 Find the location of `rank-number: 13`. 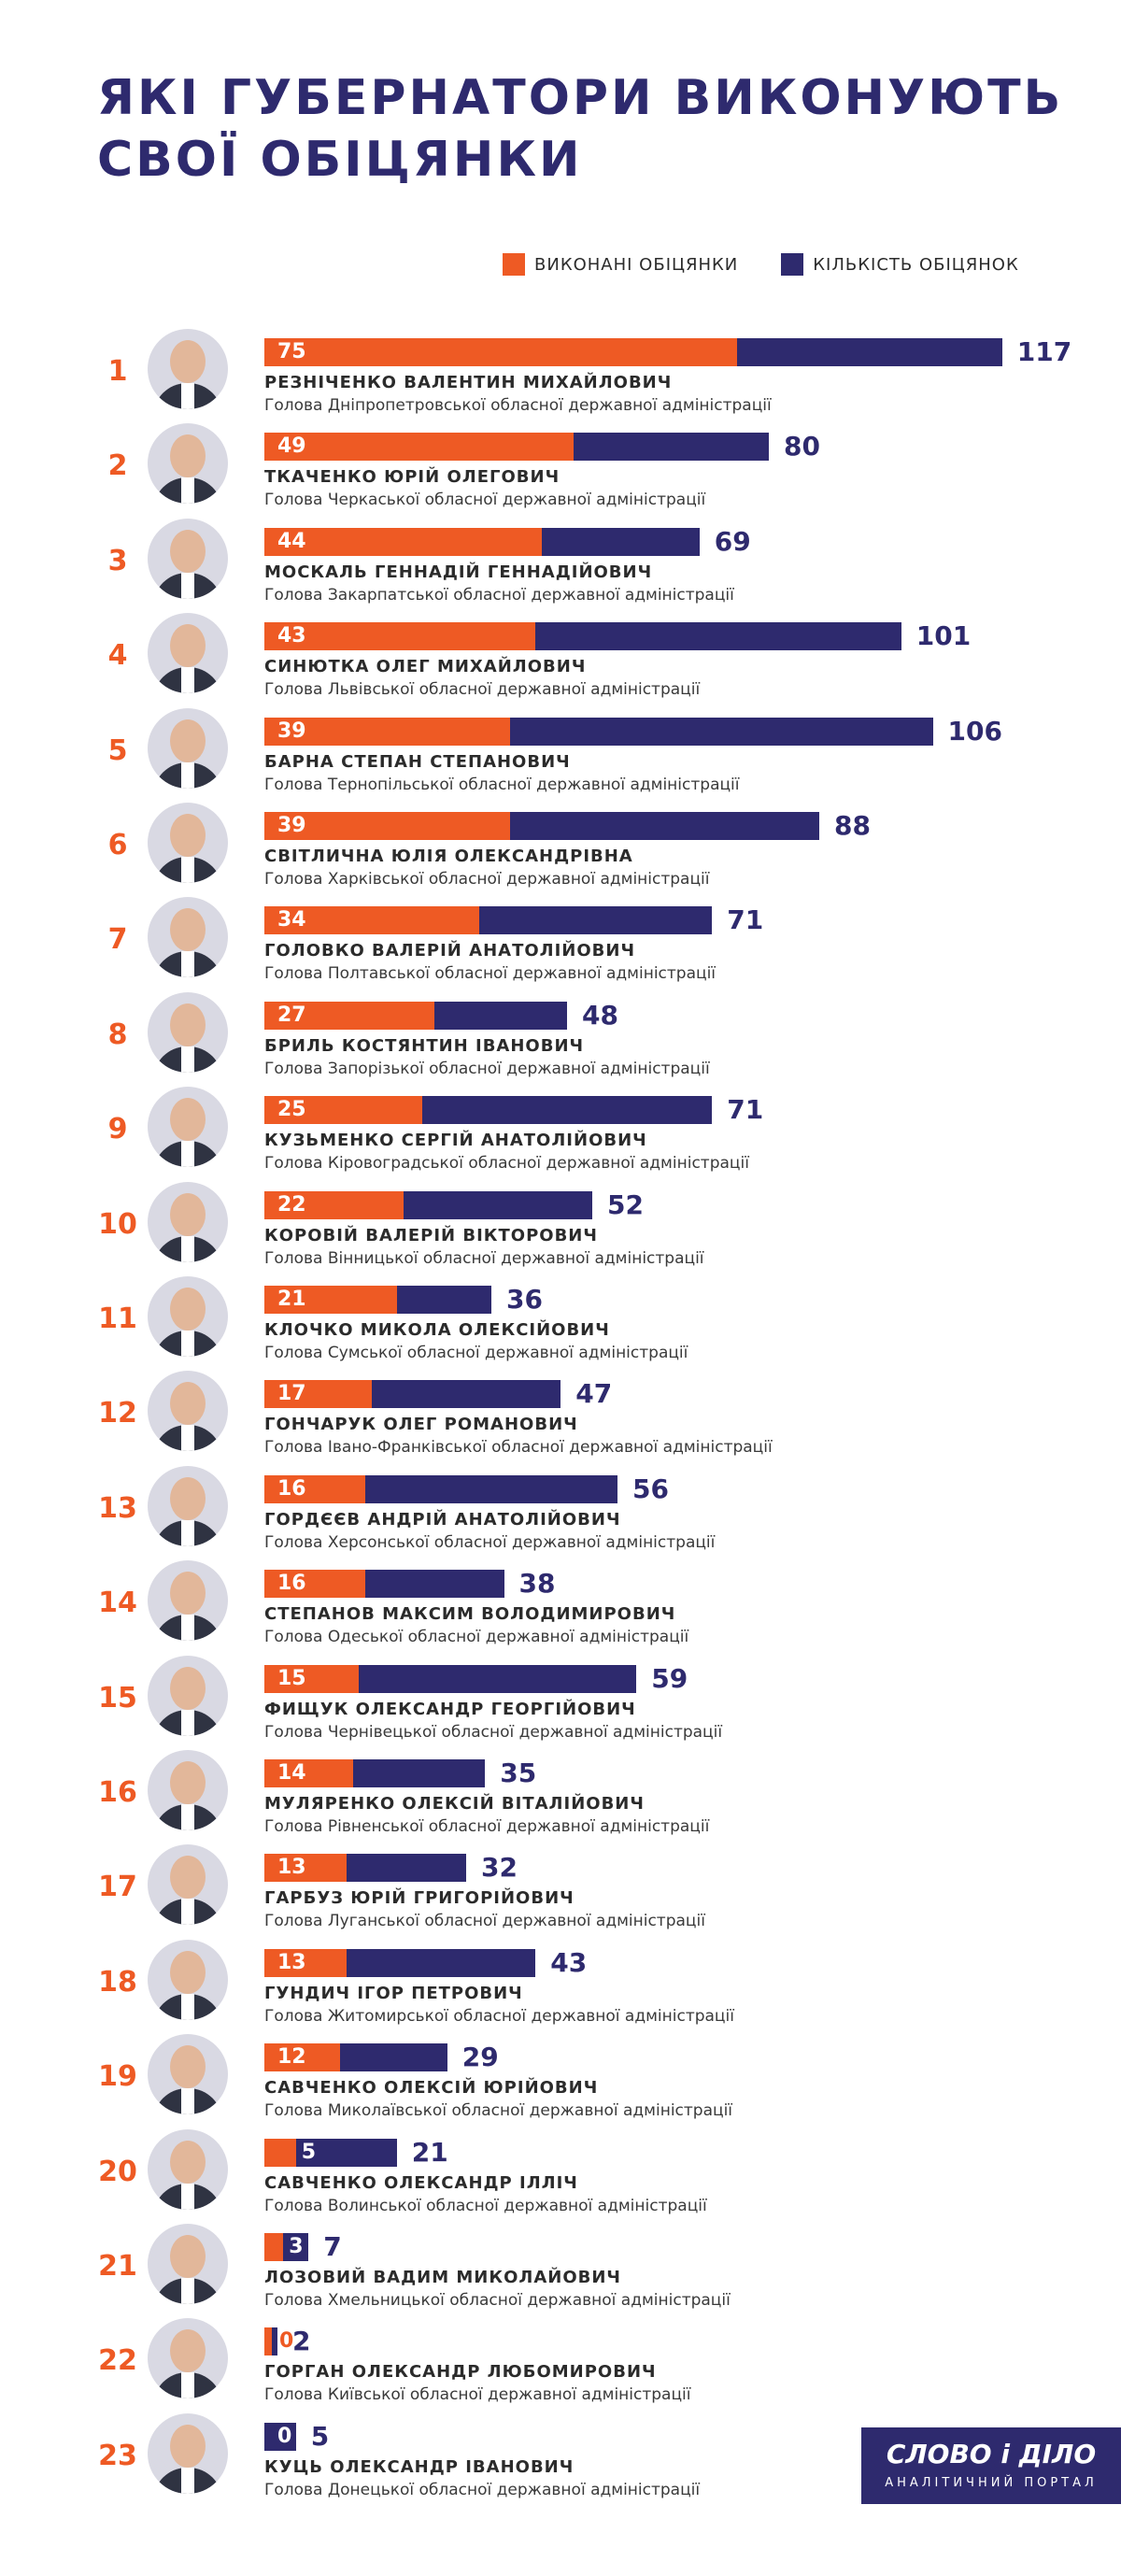

rank-number: 13 is located at coordinates (118, 1508).